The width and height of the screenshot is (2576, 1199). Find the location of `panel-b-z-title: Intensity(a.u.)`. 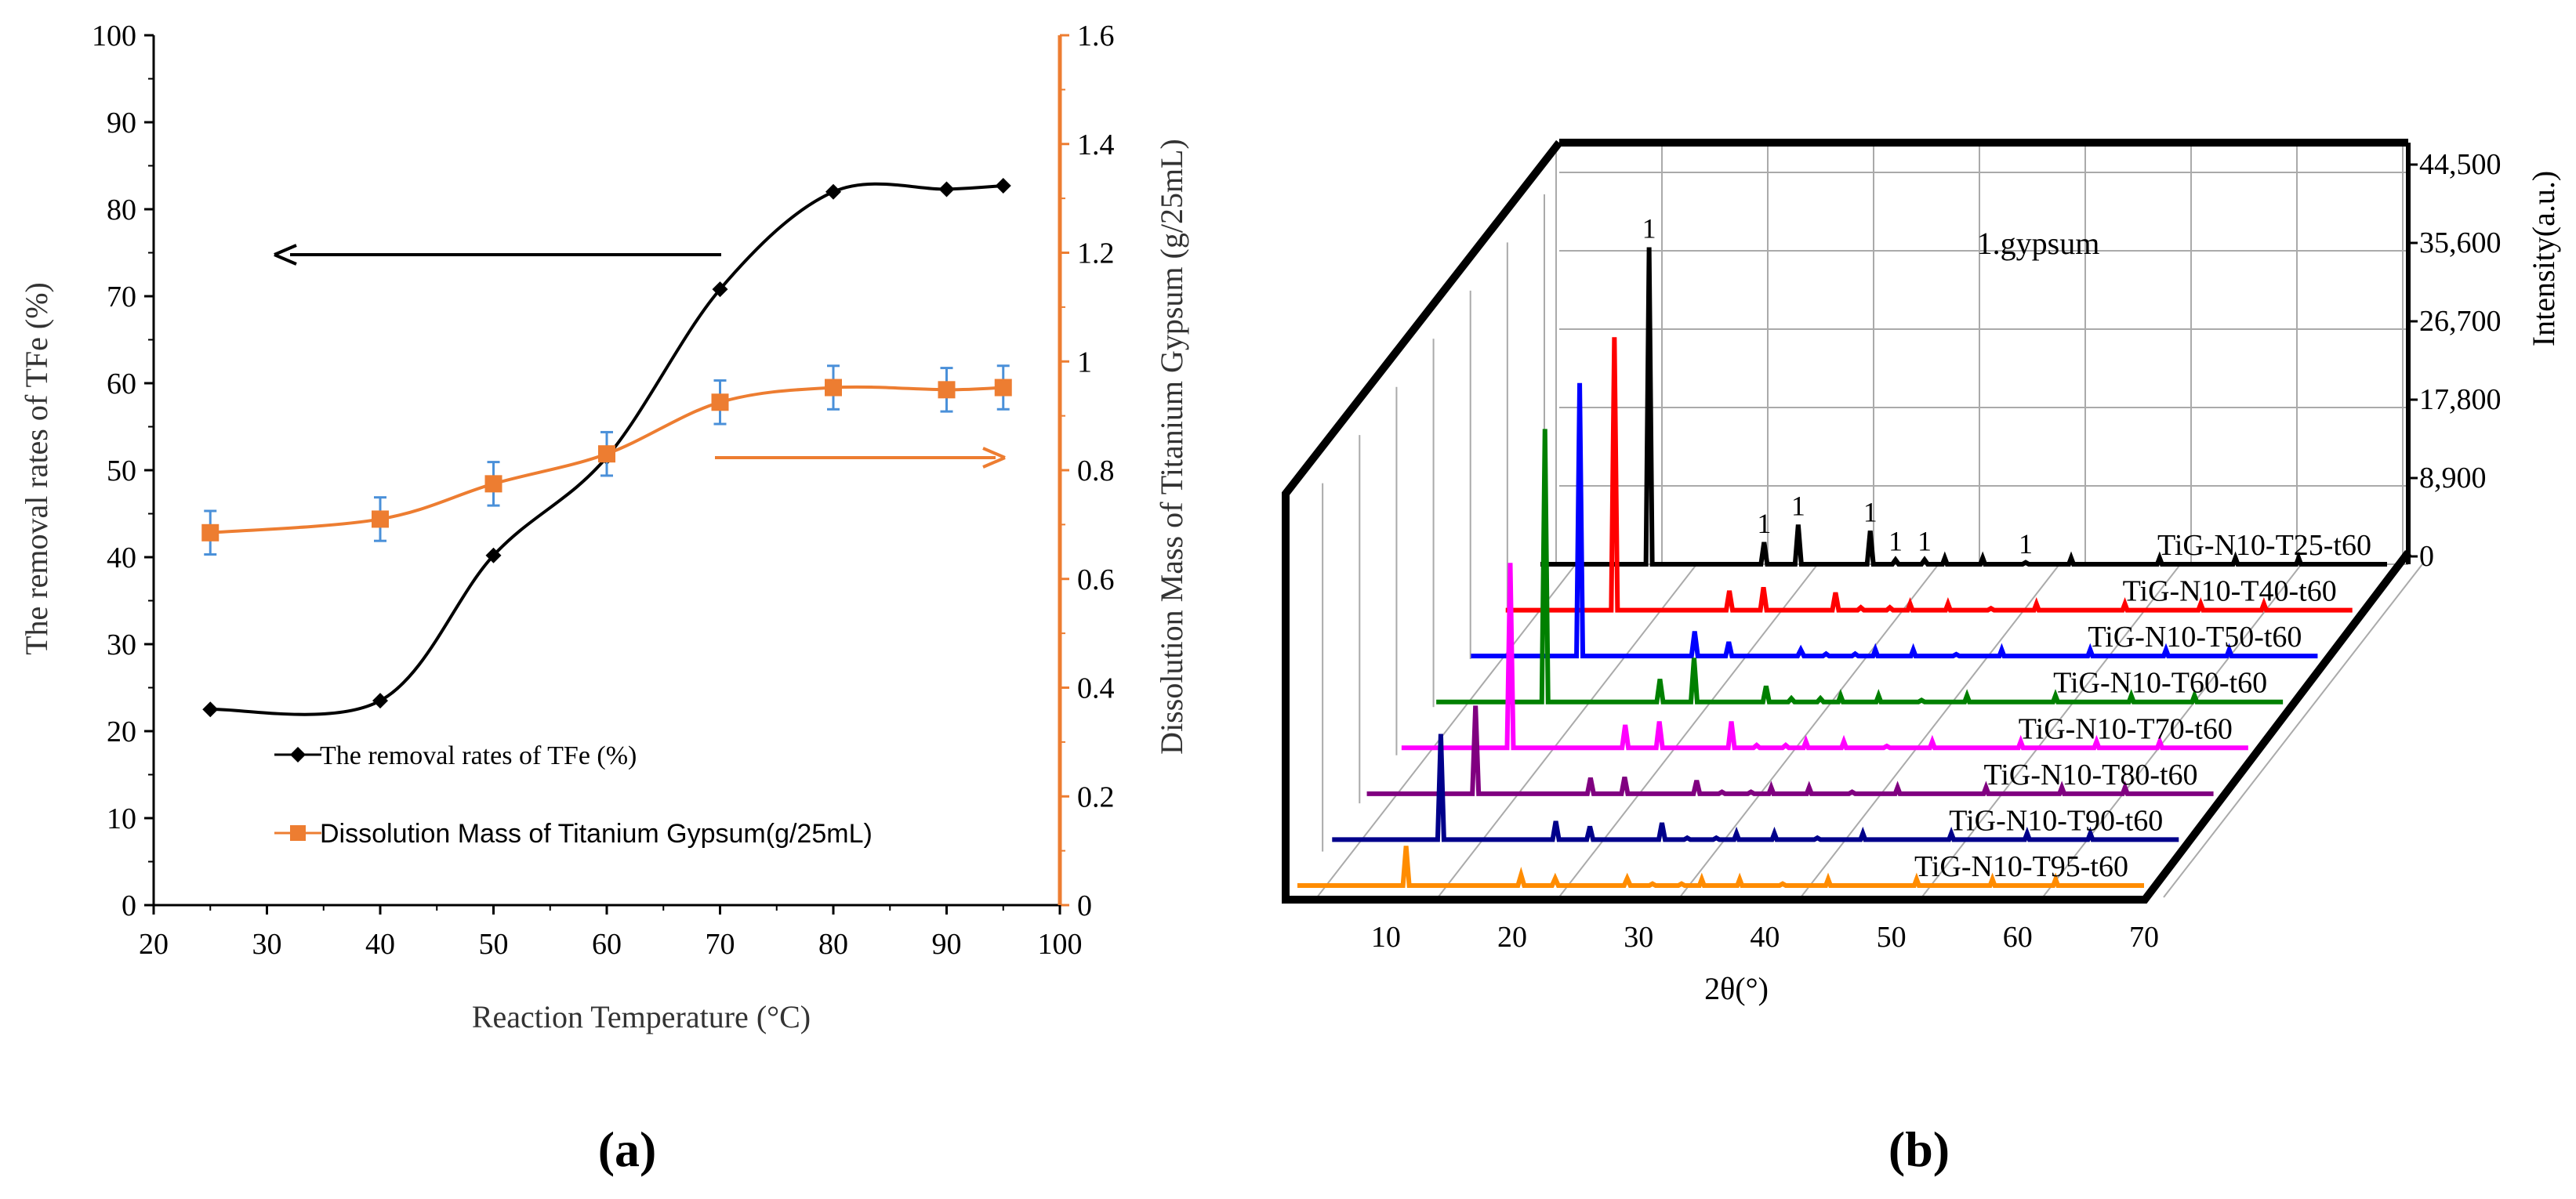

panel-b-z-title: Intensity(a.u.) is located at coordinates (2543, 258).